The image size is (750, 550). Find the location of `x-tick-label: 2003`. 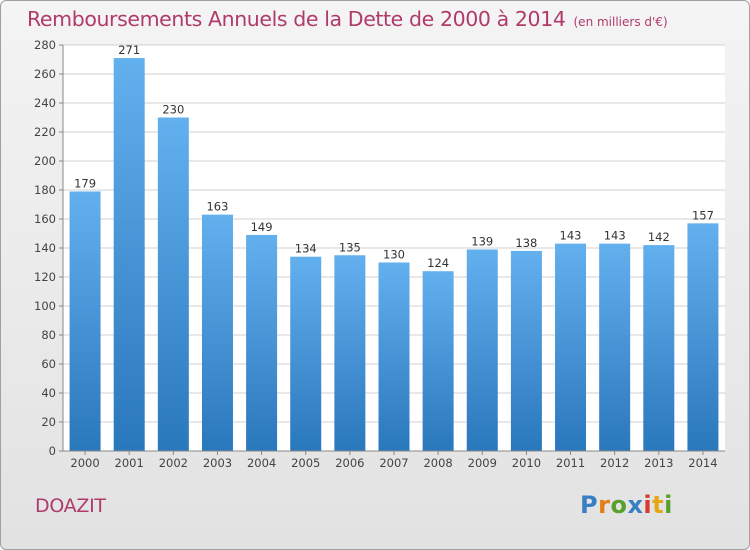

x-tick-label: 2003 is located at coordinates (217, 463).